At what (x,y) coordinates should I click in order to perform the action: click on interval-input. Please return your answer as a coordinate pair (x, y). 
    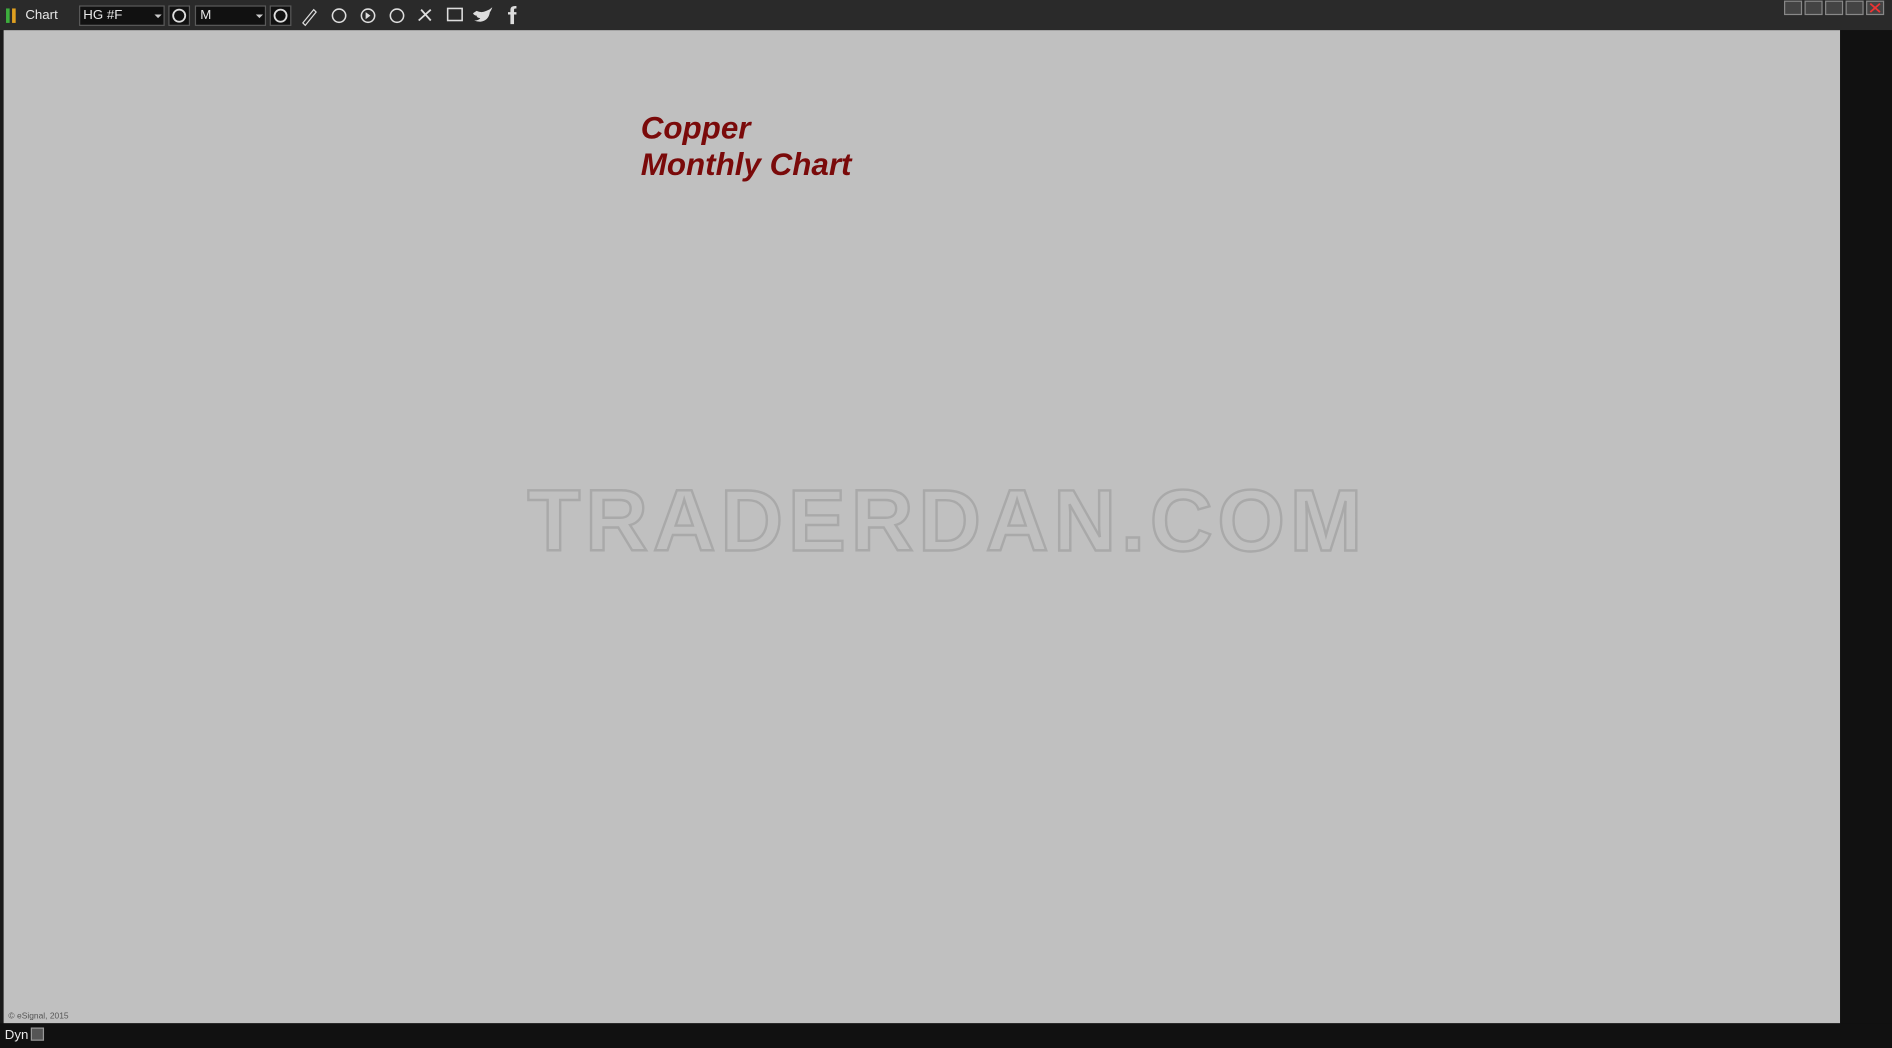
    Looking at the image, I should click on (230, 15).